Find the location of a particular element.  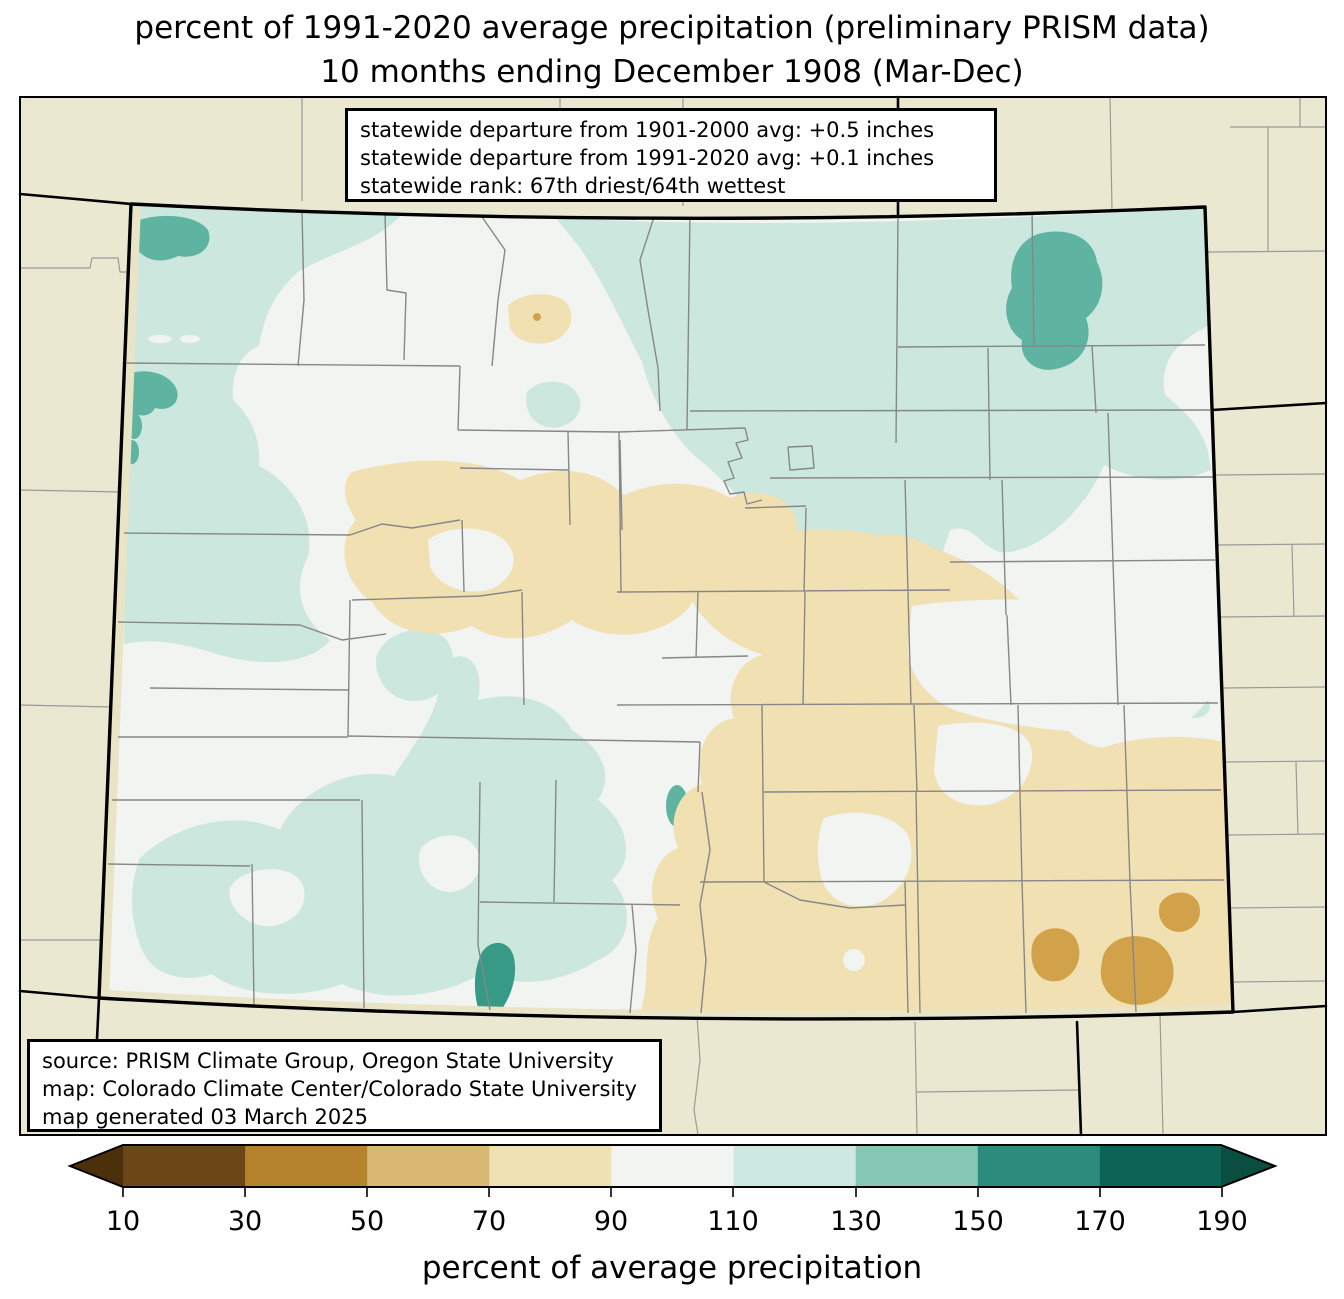

colorbar-right-arrow is located at coordinates (1248, 1166).